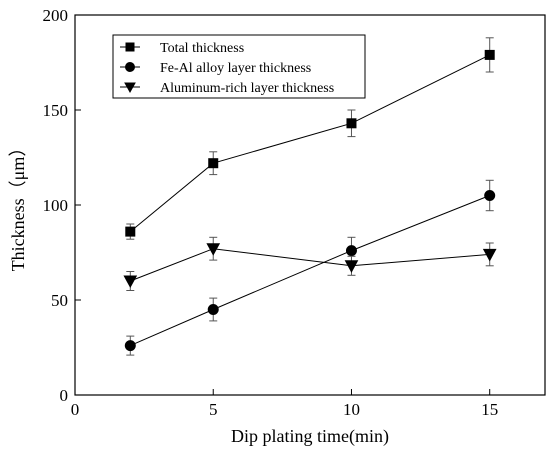 This screenshot has width=550, height=455. I want to click on legend-label-total: Total thickness, so click(202, 48).